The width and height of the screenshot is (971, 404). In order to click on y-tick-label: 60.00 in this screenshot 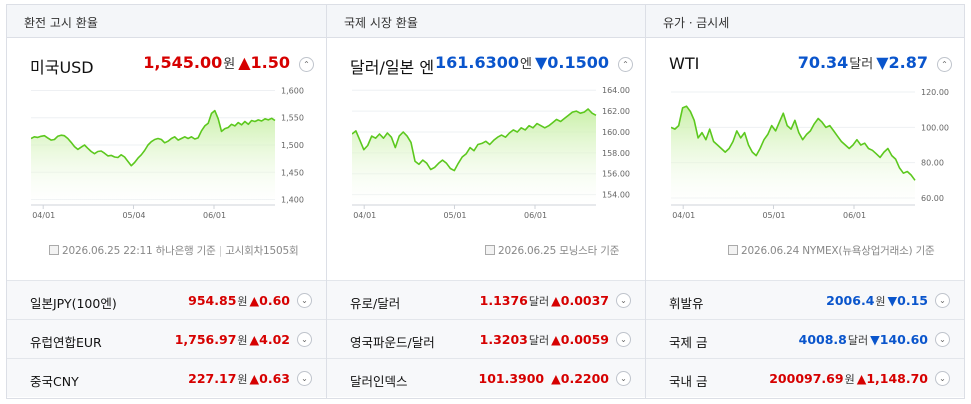, I will do `click(932, 198)`.